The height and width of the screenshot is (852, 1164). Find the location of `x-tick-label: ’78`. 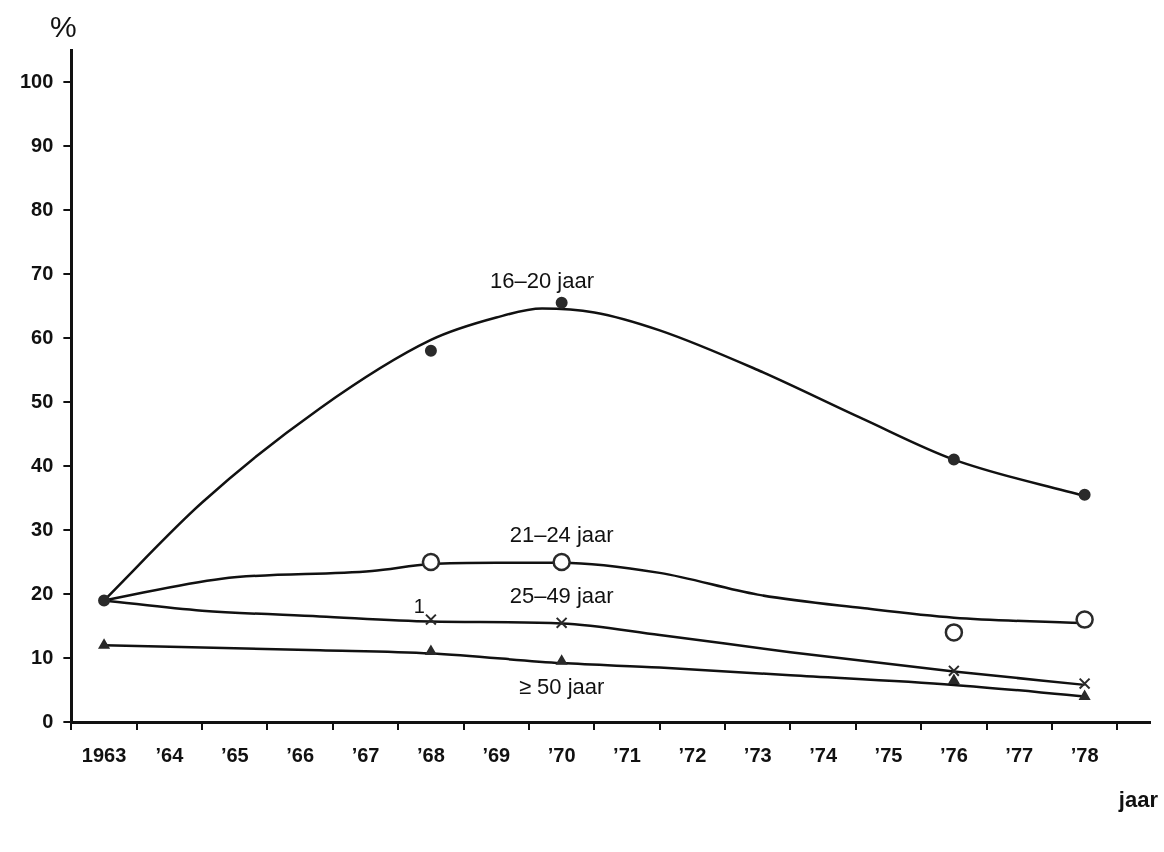

x-tick-label: ’78 is located at coordinates (1084, 754).